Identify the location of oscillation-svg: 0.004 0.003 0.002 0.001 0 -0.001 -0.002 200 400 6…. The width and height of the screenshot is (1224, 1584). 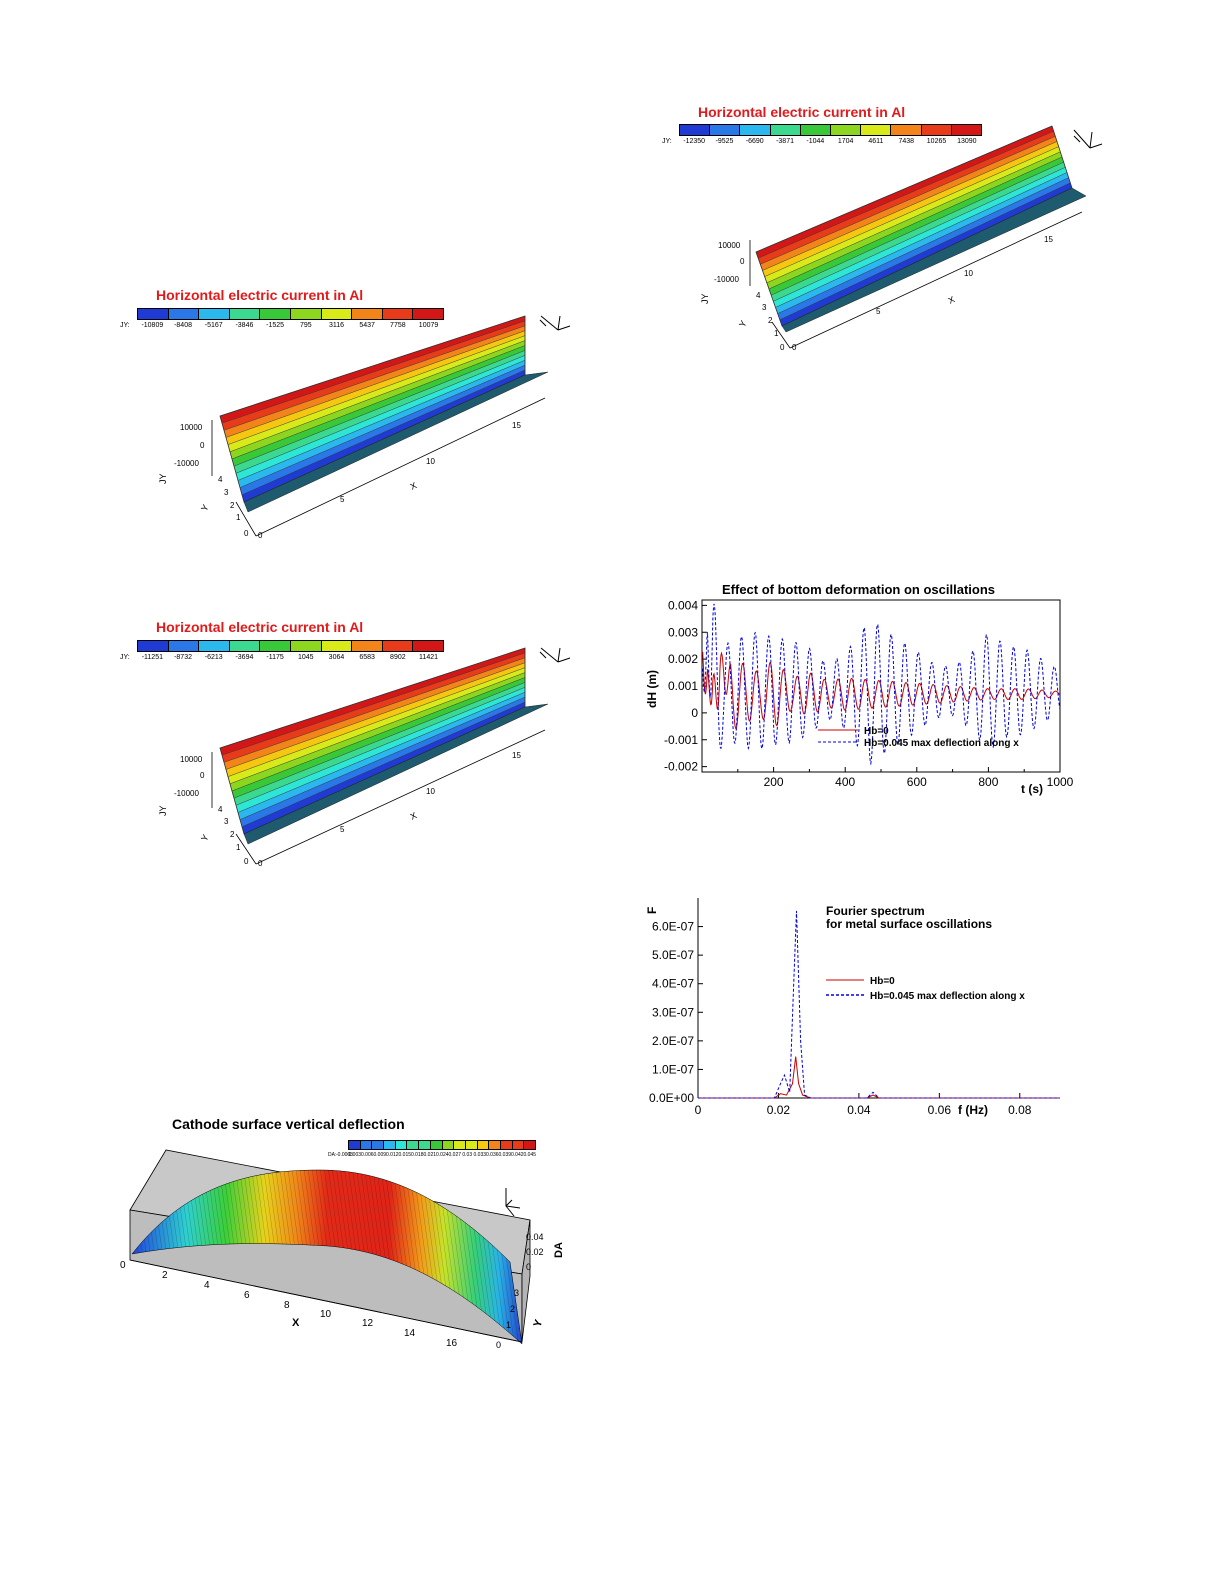
(859, 697).